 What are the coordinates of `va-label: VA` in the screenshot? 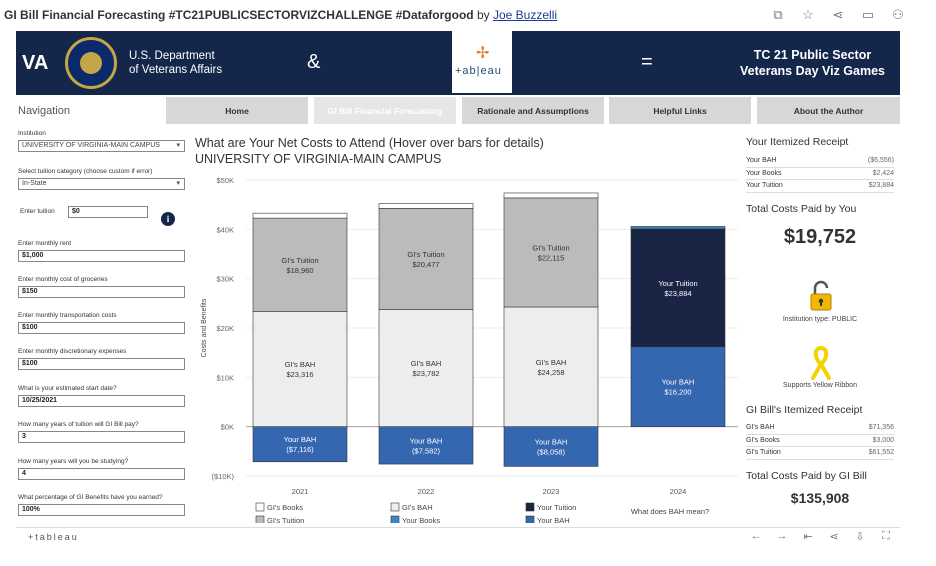 It's located at (35, 63).